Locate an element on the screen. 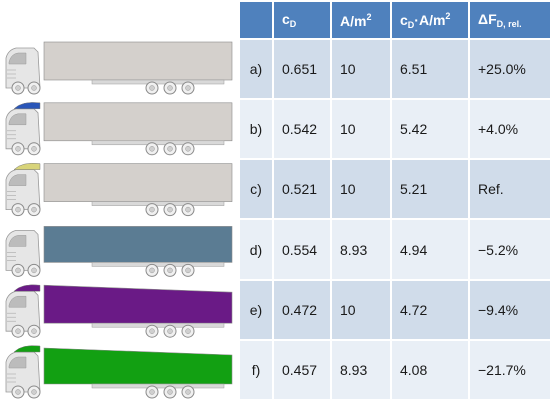 The width and height of the screenshot is (550, 401). table-row: b) 0.542 10 5.42 +4.0% is located at coordinates (394, 129).